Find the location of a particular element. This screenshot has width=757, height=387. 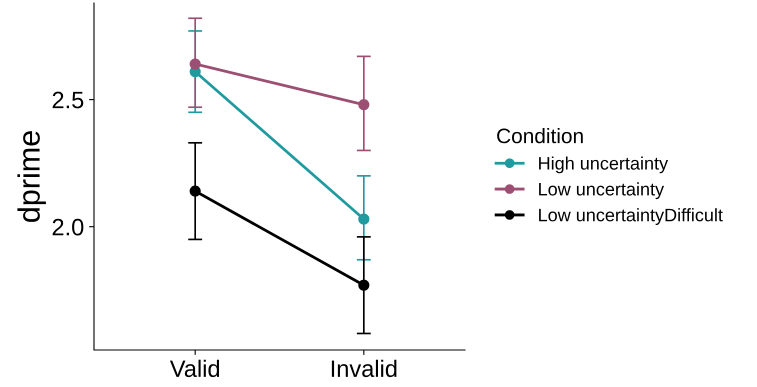

legend-label: Low uncertainty is located at coordinates (601, 191).